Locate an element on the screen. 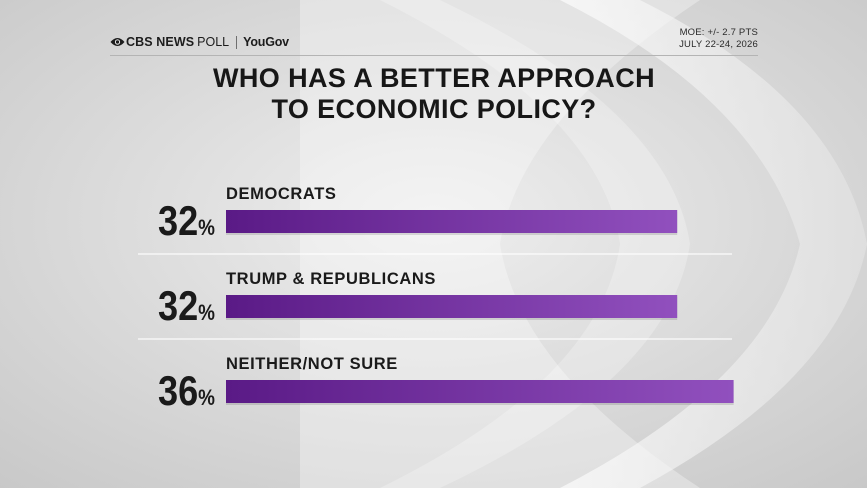 This screenshot has width=867, height=488. value-number: 36 is located at coordinates (178, 392).